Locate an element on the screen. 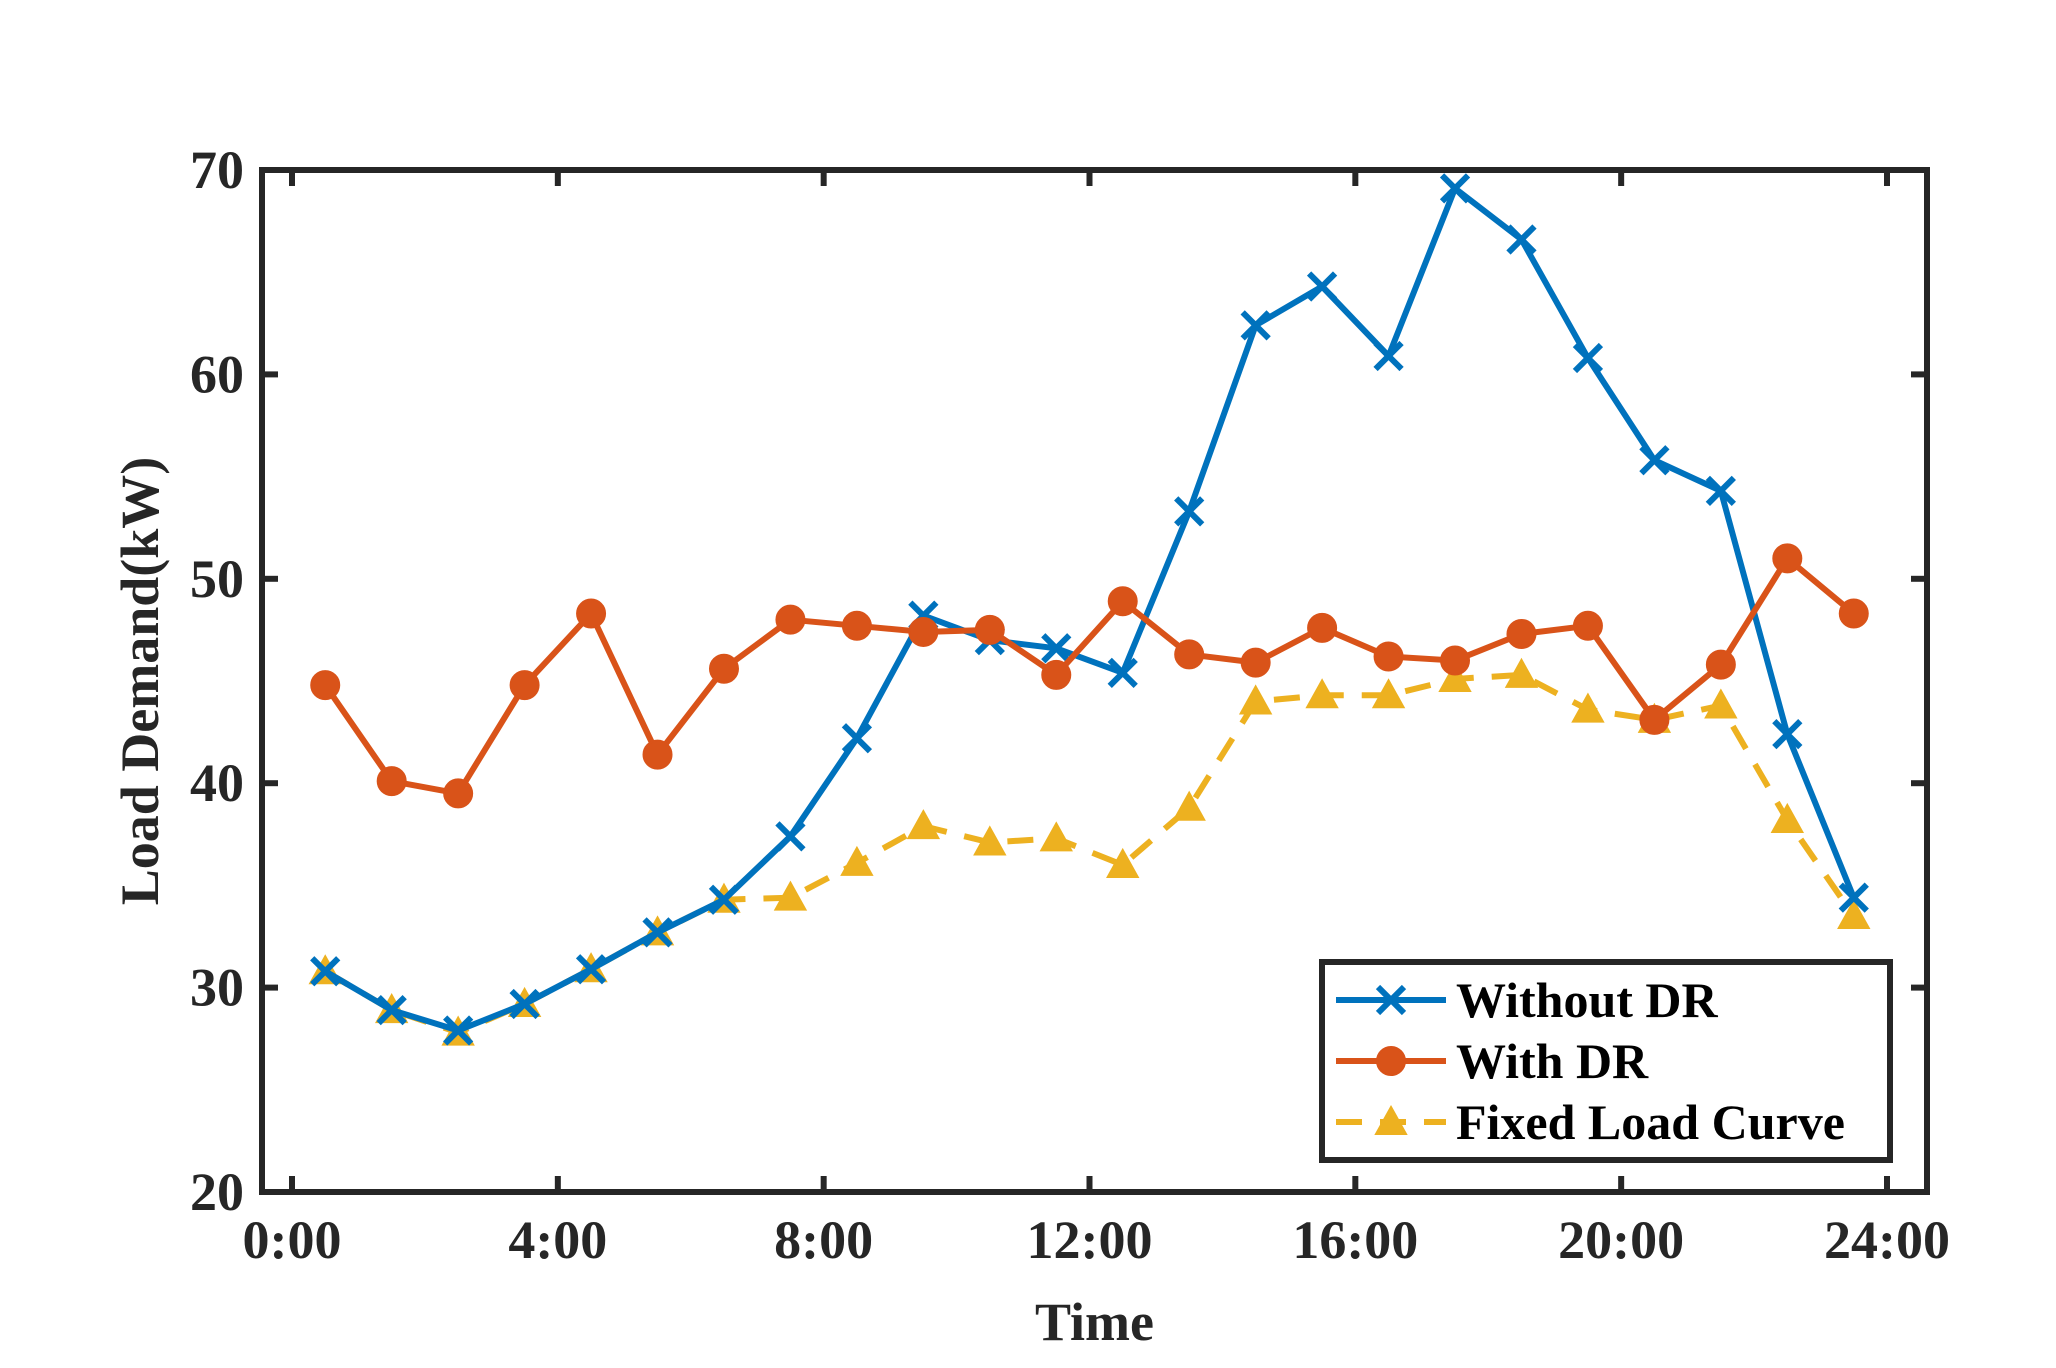 Image resolution: width=2056 pixels, height=1368 pixels. x-tick-label: 4:00 is located at coordinates (557, 1240).